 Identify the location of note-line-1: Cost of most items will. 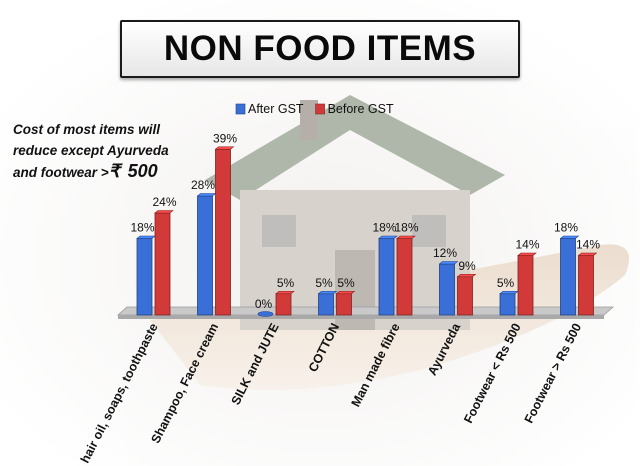
(87, 129).